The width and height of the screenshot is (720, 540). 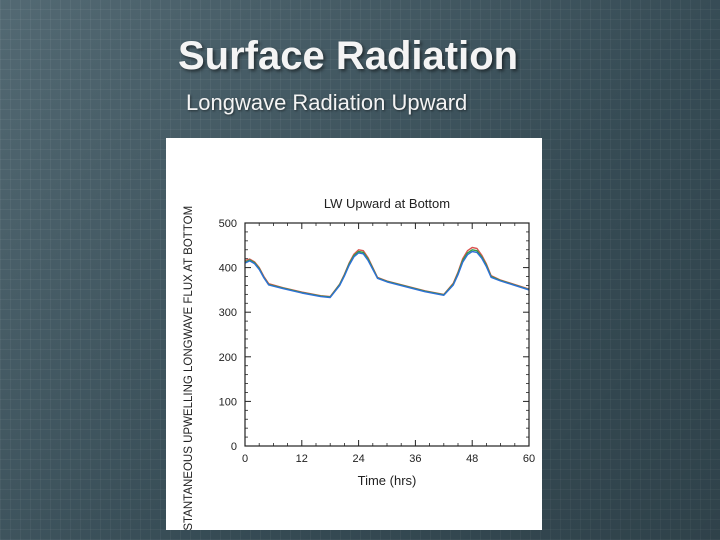 What do you see at coordinates (228, 358) in the screenshot?
I see `y-tick-label: 200` at bounding box center [228, 358].